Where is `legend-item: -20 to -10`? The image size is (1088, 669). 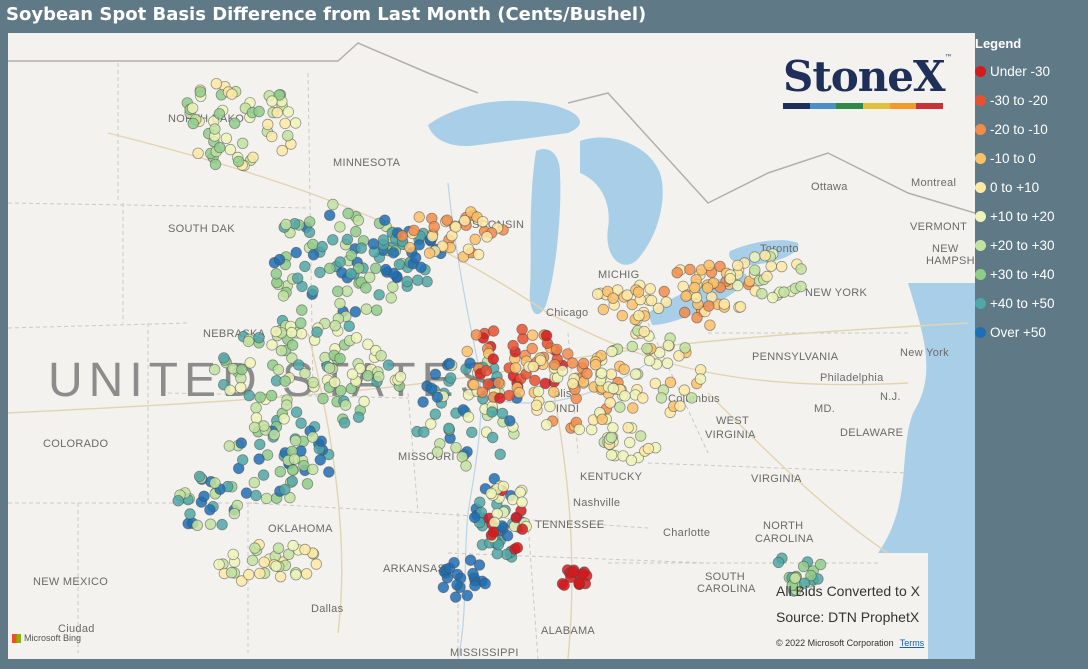
legend-item: -20 to -10 is located at coordinates (1031, 129).